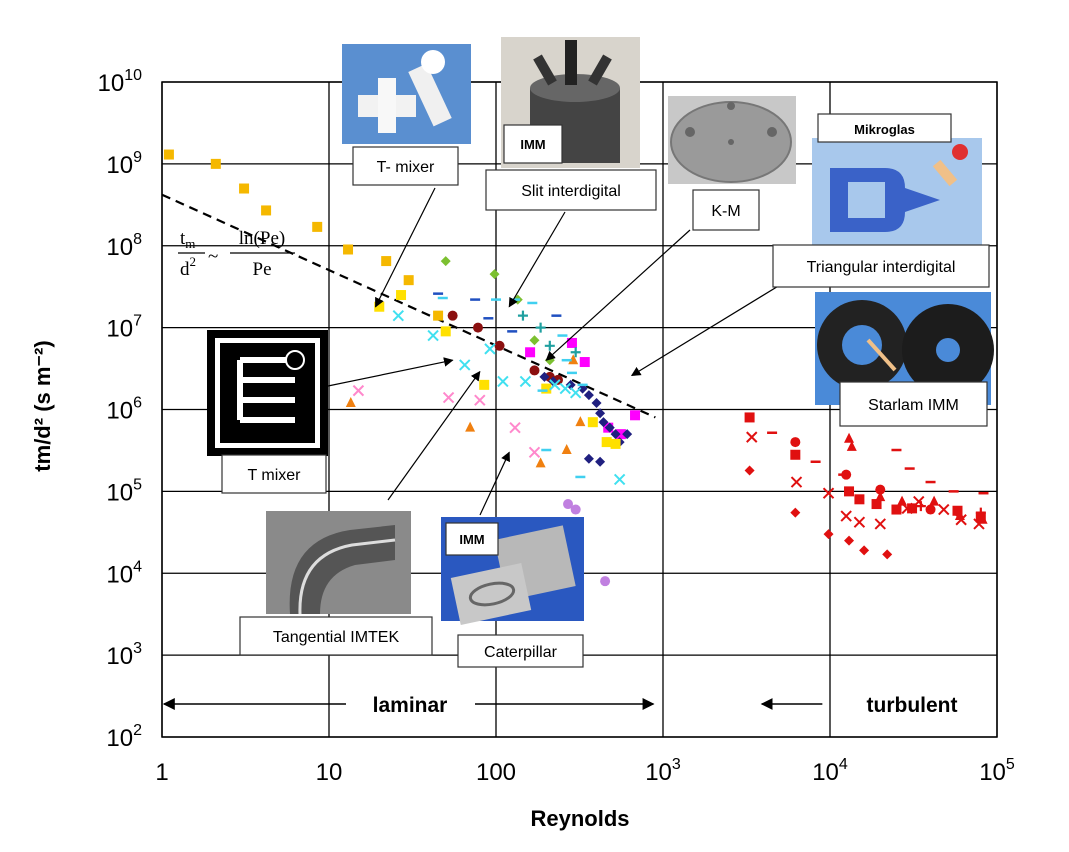 This screenshot has height=852, width=1069. I want to click on y-tick-exponent: 5, so click(137, 484).